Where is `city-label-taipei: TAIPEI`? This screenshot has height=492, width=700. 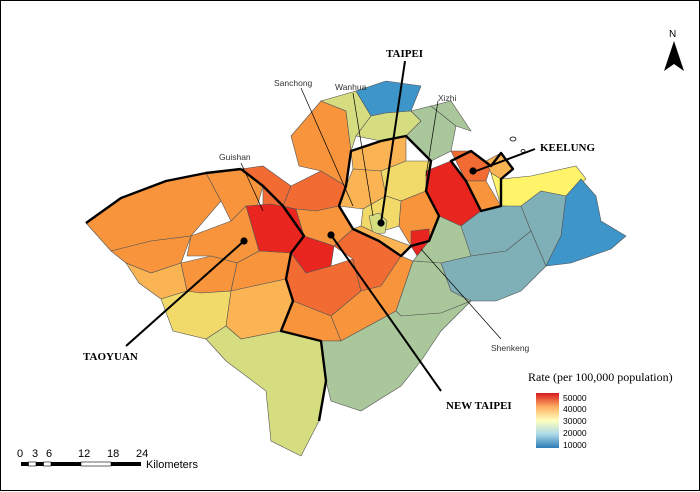 city-label-taipei: TAIPEI is located at coordinates (404, 54).